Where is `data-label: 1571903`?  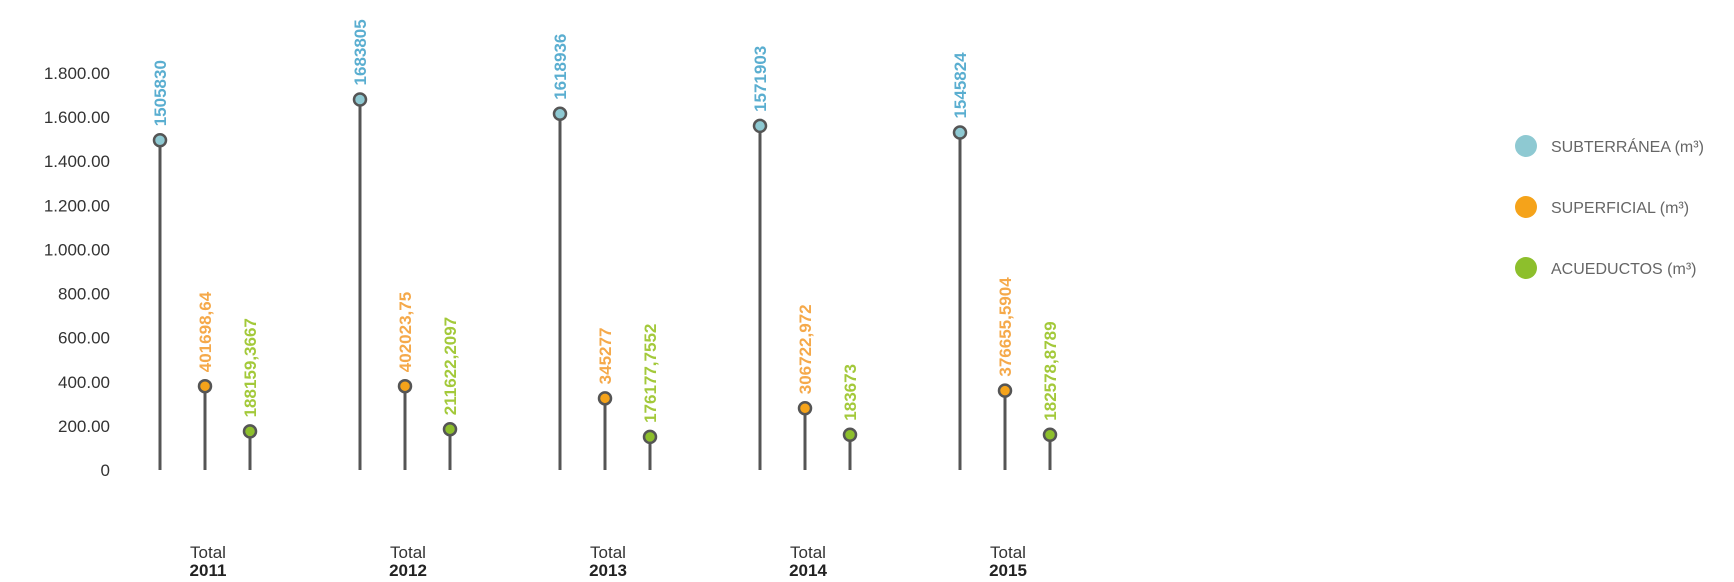
data-label: 1571903 is located at coordinates (760, 79).